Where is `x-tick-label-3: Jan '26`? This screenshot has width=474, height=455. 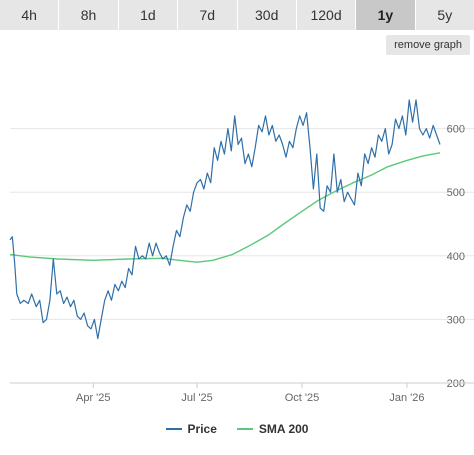 x-tick-label-3: Jan '26 is located at coordinates (406, 398).